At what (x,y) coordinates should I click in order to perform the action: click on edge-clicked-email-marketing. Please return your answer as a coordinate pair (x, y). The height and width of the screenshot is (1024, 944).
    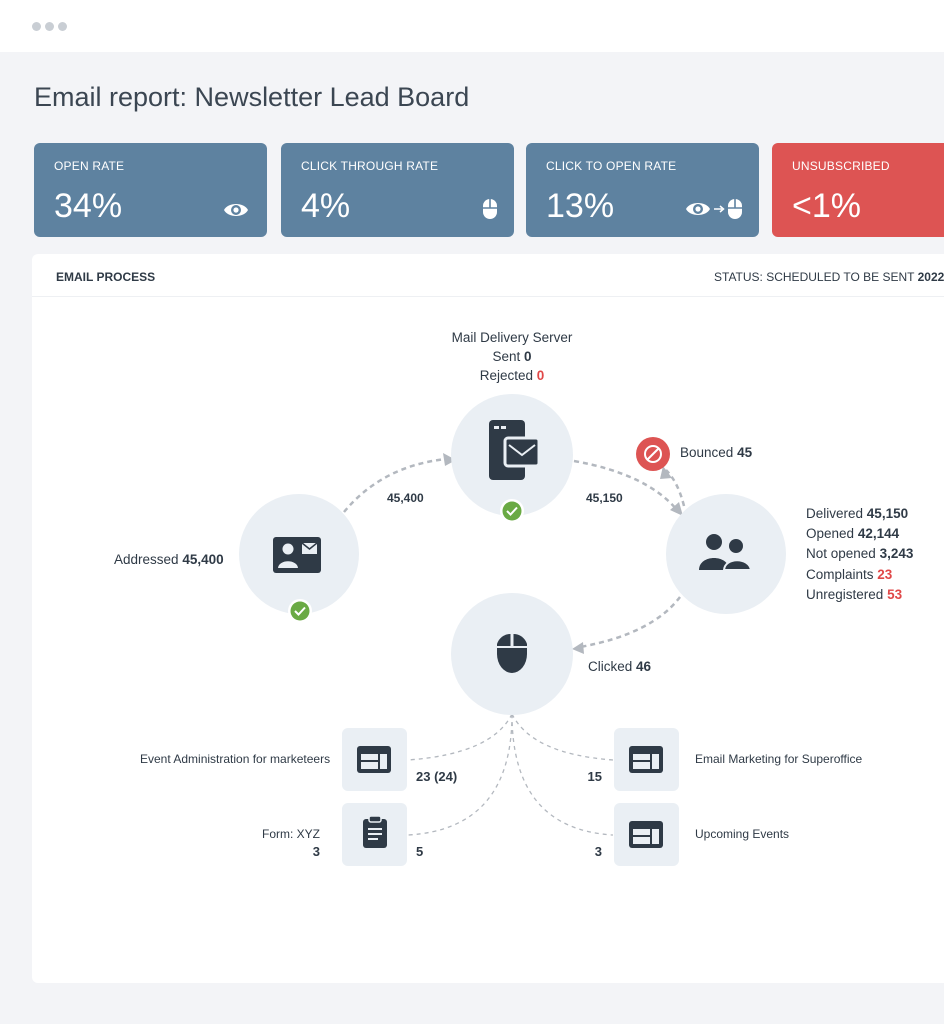
    Looking at the image, I should click on (562, 737).